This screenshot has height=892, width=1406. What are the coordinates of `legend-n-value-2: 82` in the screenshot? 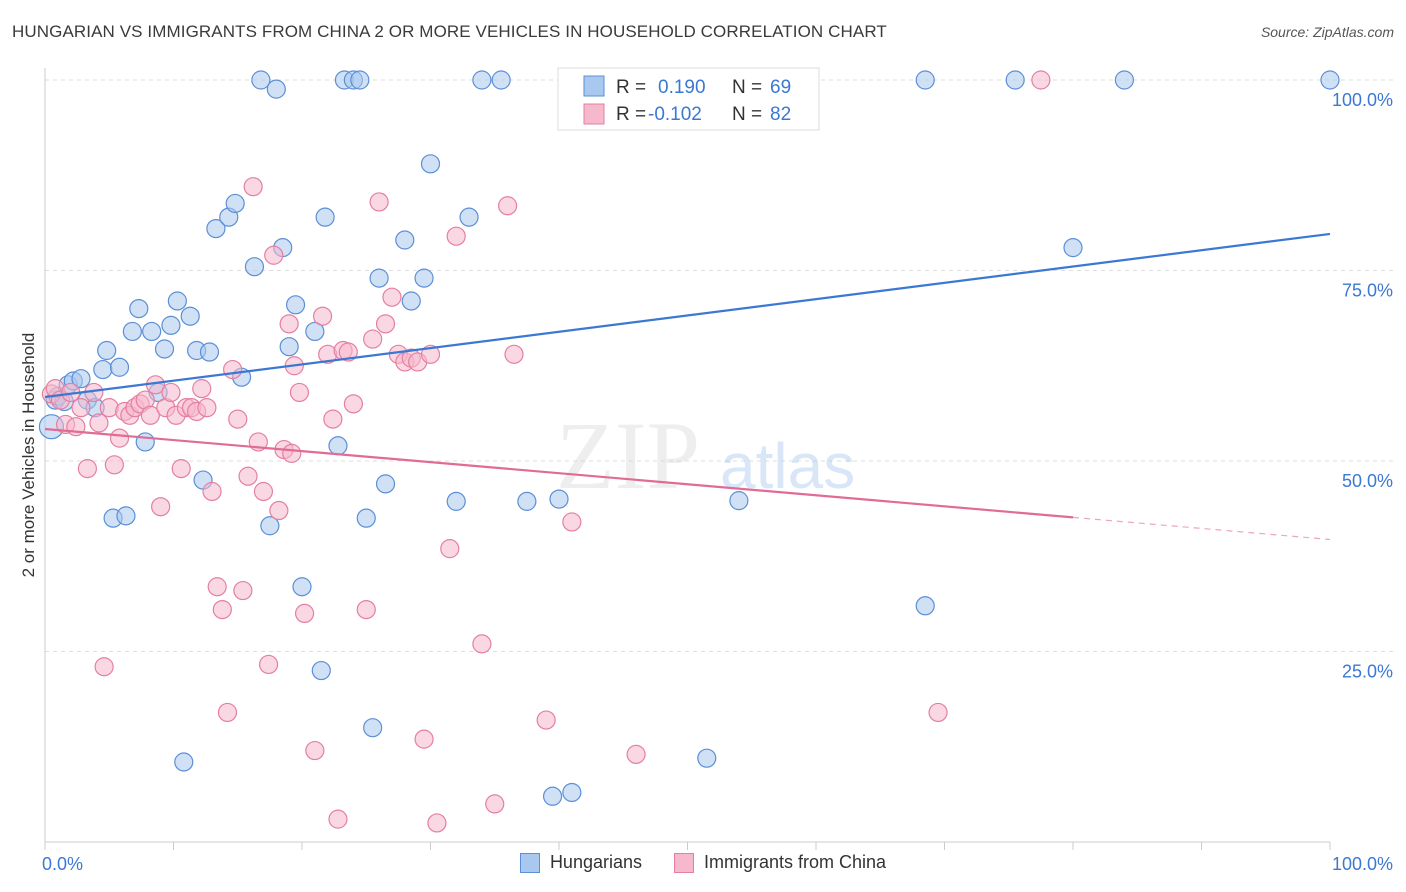 It's located at (780, 114).